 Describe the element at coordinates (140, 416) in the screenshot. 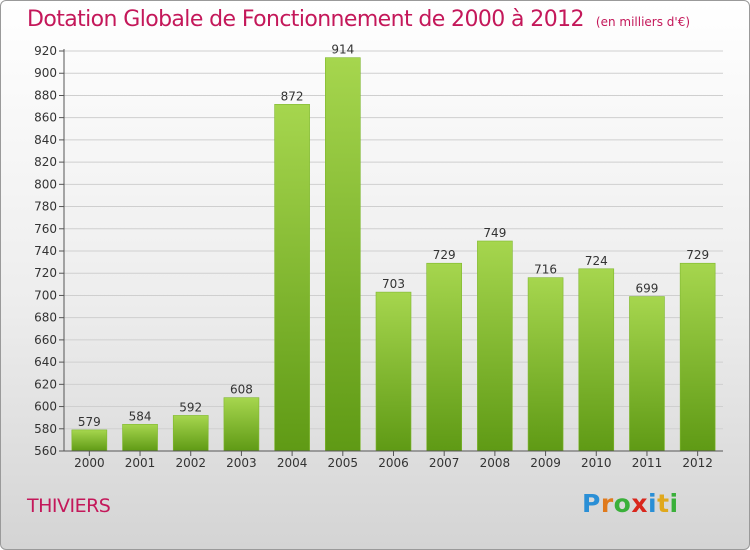

I see `data-label: 584` at that location.